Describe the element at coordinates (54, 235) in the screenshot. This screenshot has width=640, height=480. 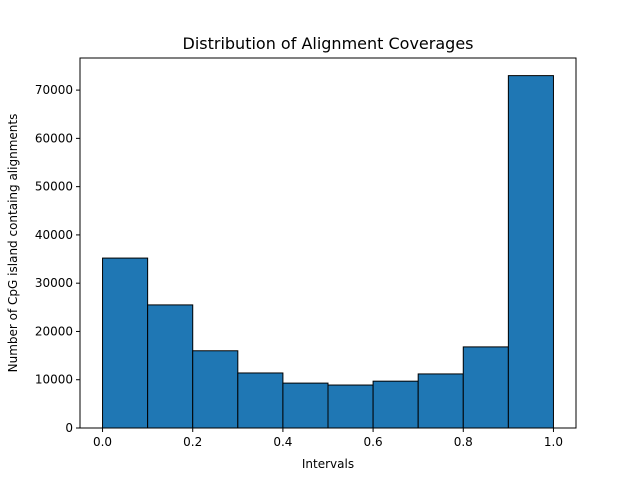
I see `y-tick-label: 40000` at that location.